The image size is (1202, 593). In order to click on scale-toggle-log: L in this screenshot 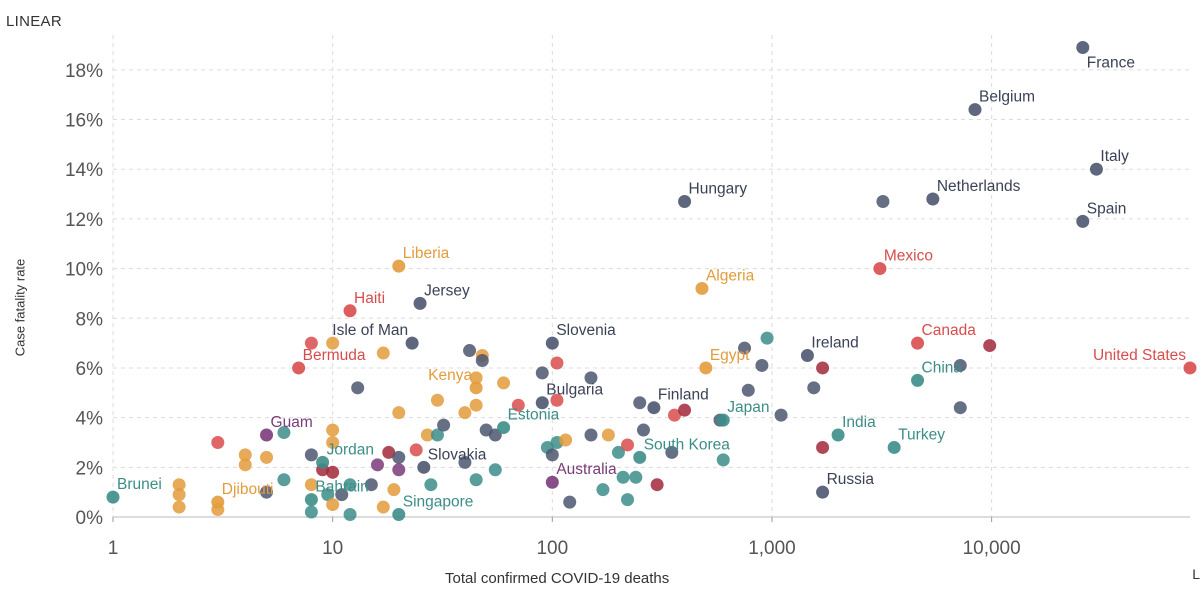, I will do `click(1196, 574)`.